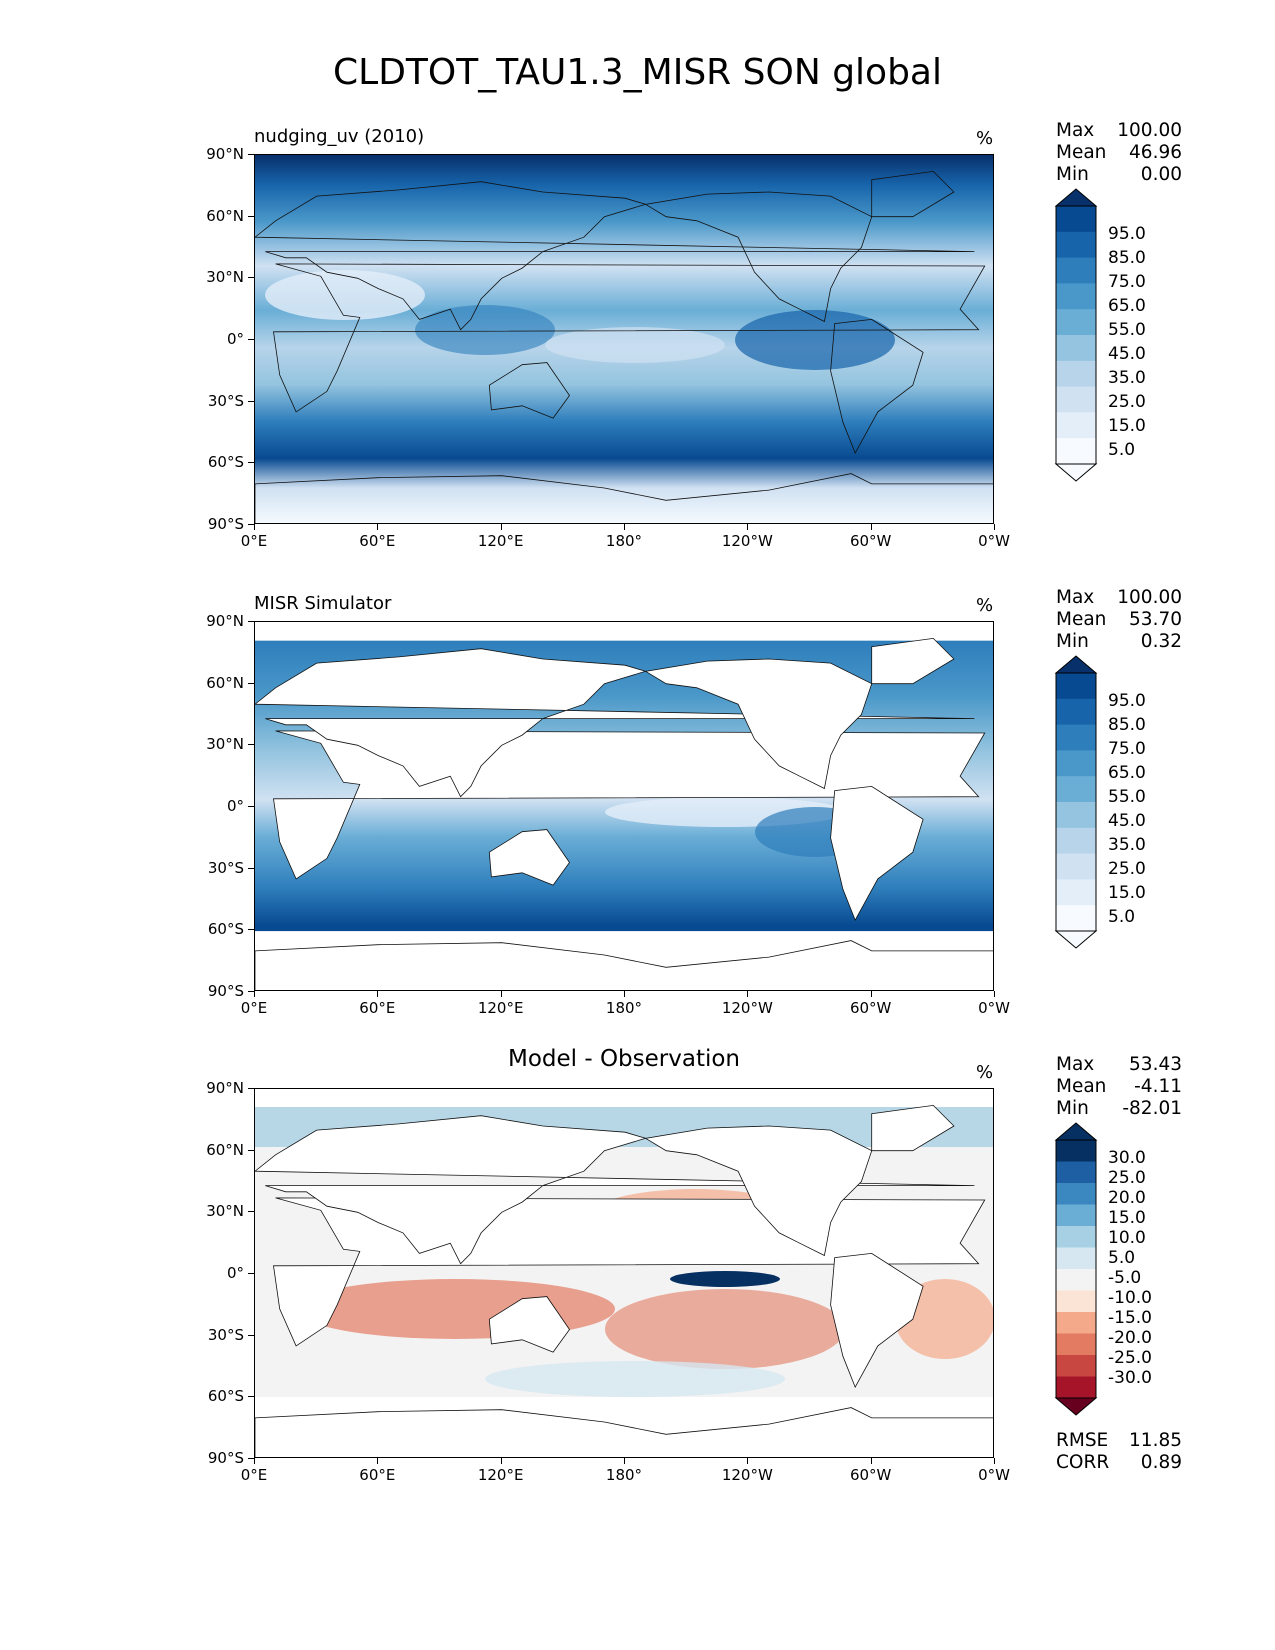  Describe the element at coordinates (1155, 1440) in the screenshot. I see `rmse-value: 11.85` at that location.